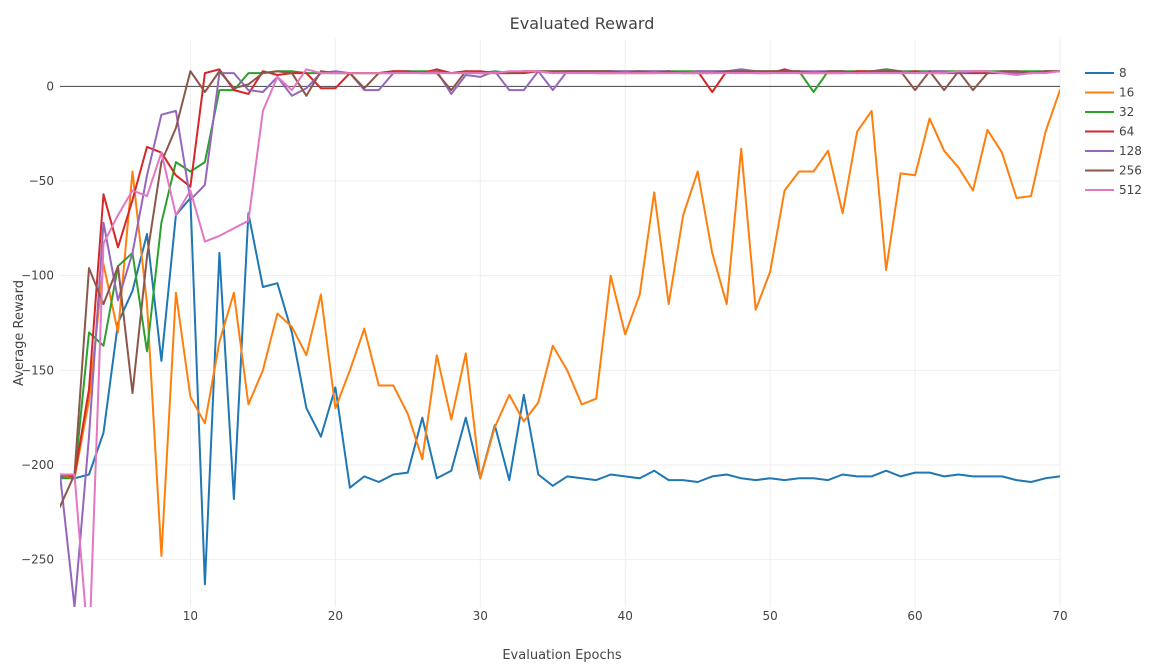 The height and width of the screenshot is (668, 1161). Describe the element at coordinates (1106, 73) in the screenshot. I see `legend-item-8: 8` at that location.